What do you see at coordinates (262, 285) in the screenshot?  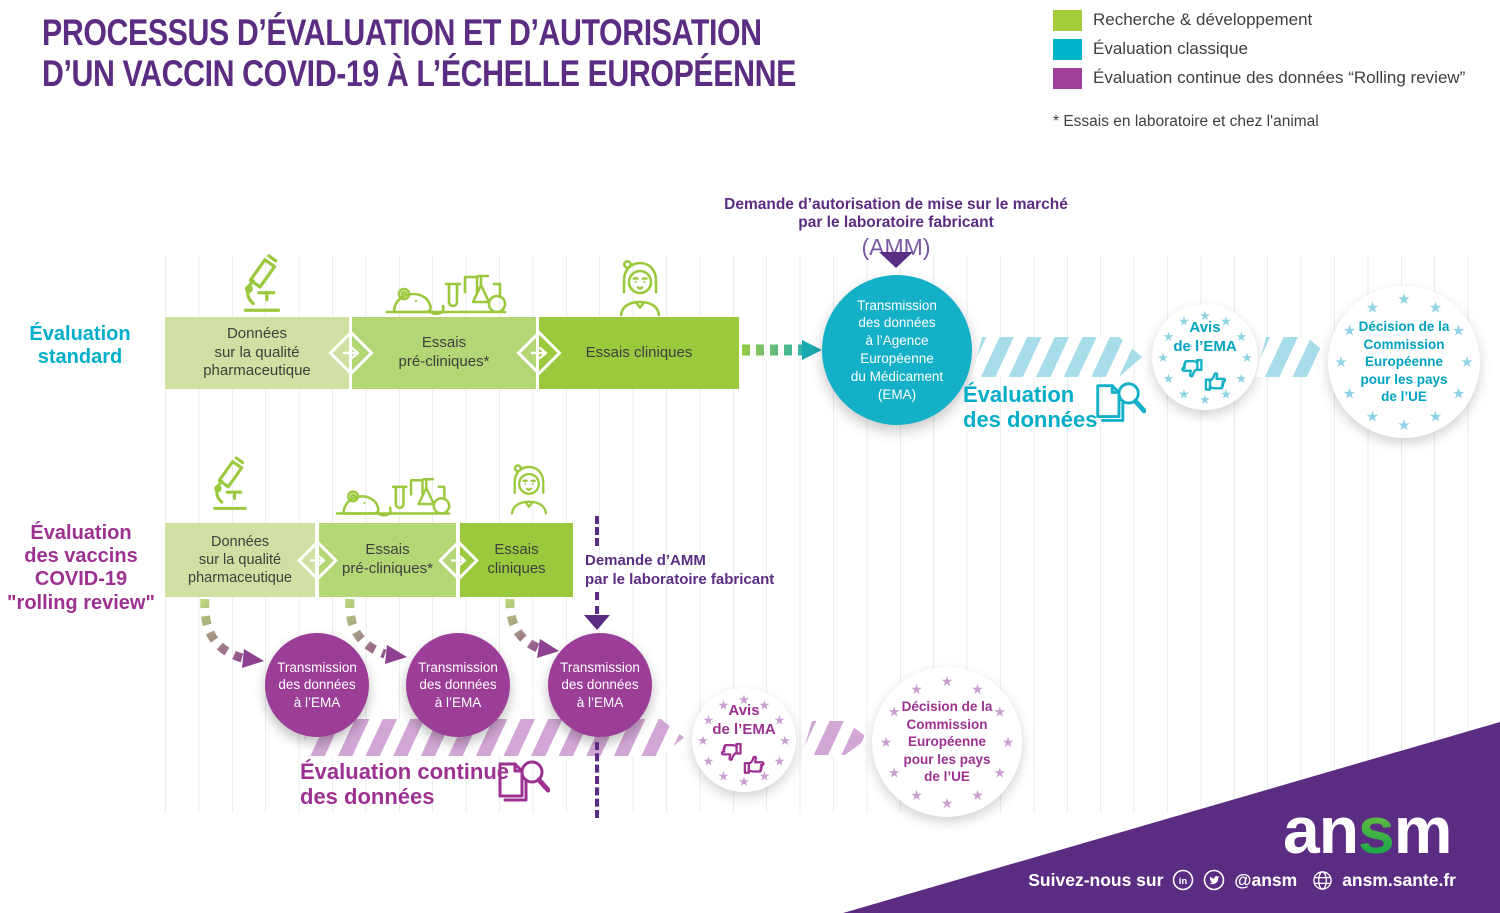 I see `microscope-icon` at bounding box center [262, 285].